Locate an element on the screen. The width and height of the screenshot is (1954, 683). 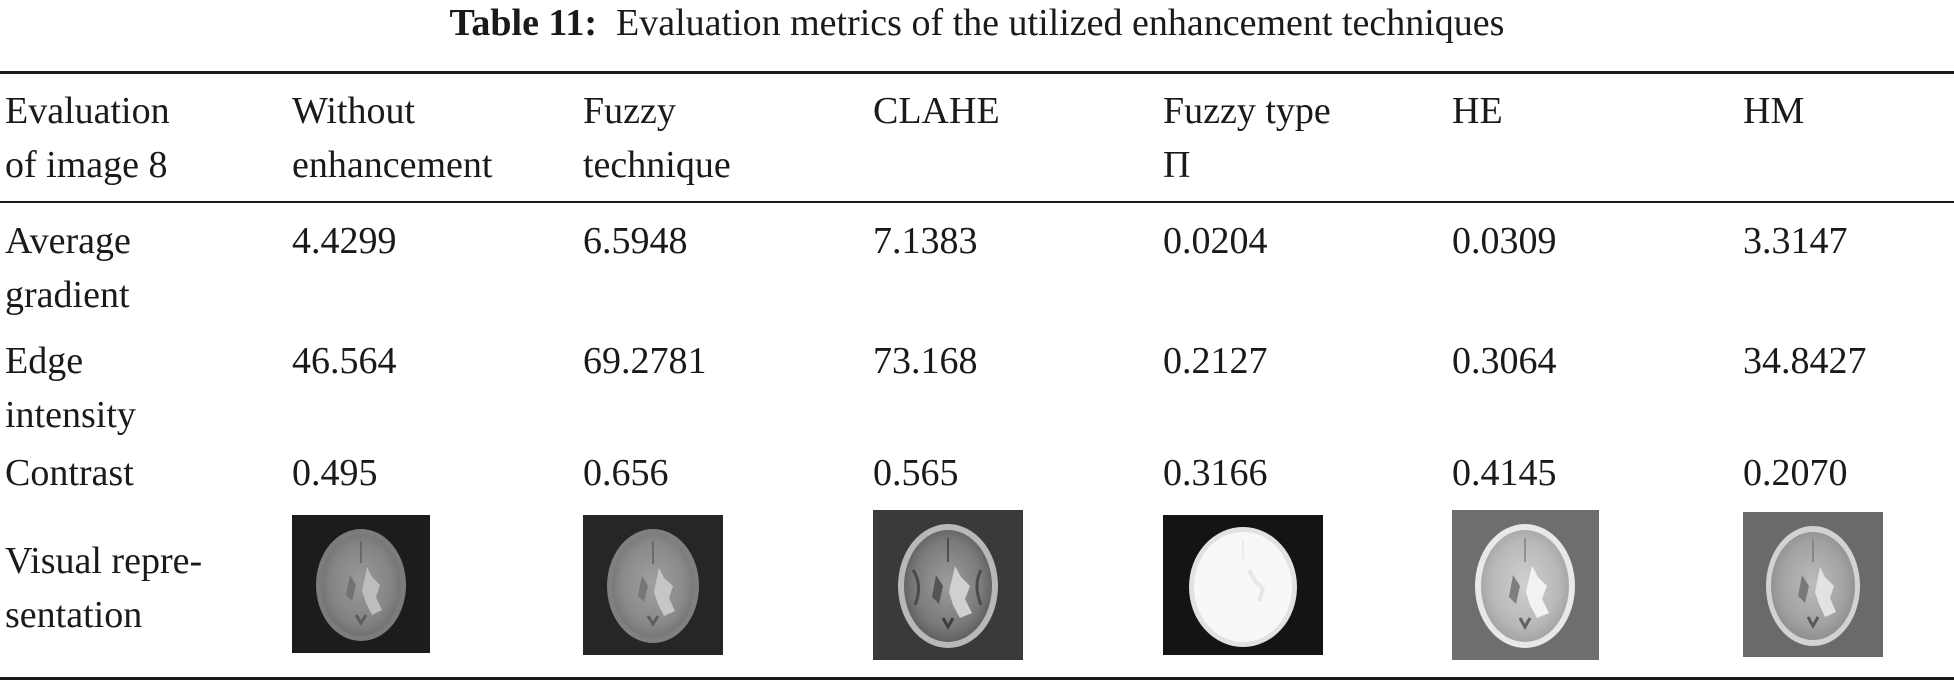
table-cell: 7.1383 is located at coordinates (925, 241).